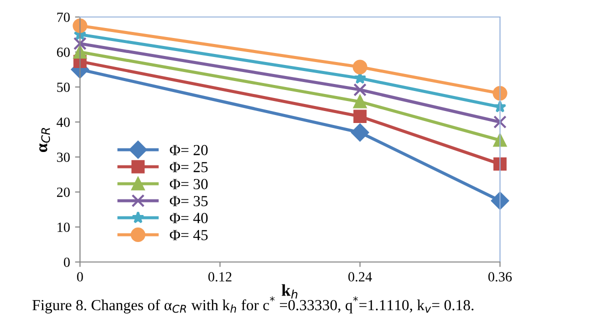 Image resolution: width=612 pixels, height=321 pixels. I want to click on y-tick-label: 0, so click(67, 262).